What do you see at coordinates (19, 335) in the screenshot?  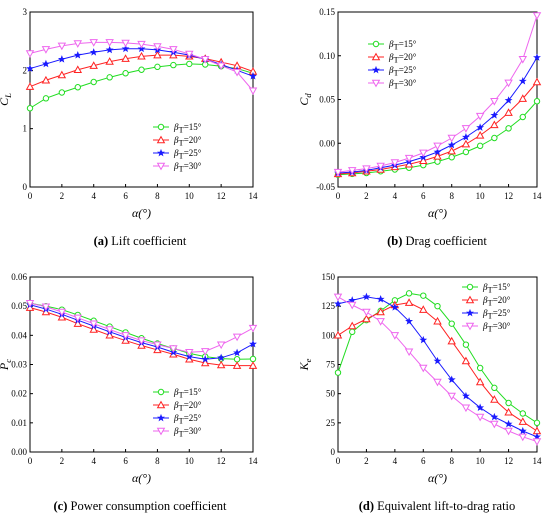 I see `y-tick-label: 0.04` at bounding box center [19, 335].